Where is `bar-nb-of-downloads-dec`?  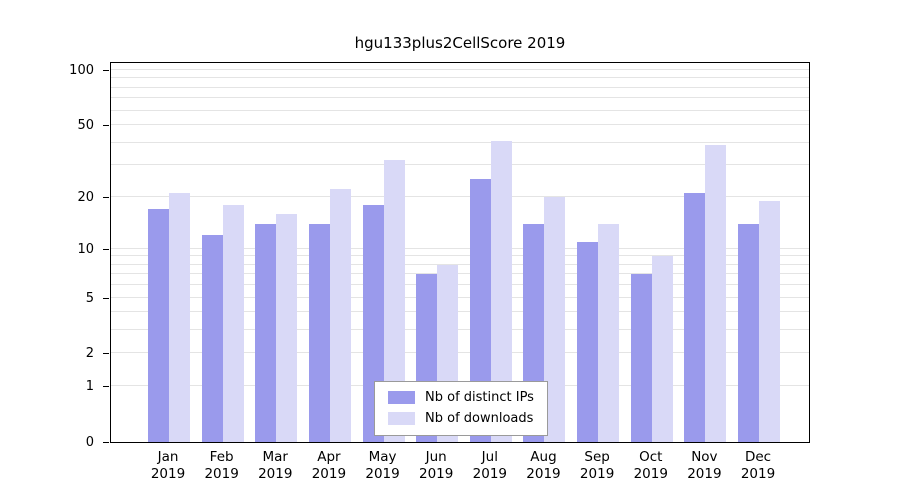
bar-nb-of-downloads-dec is located at coordinates (770, 321).